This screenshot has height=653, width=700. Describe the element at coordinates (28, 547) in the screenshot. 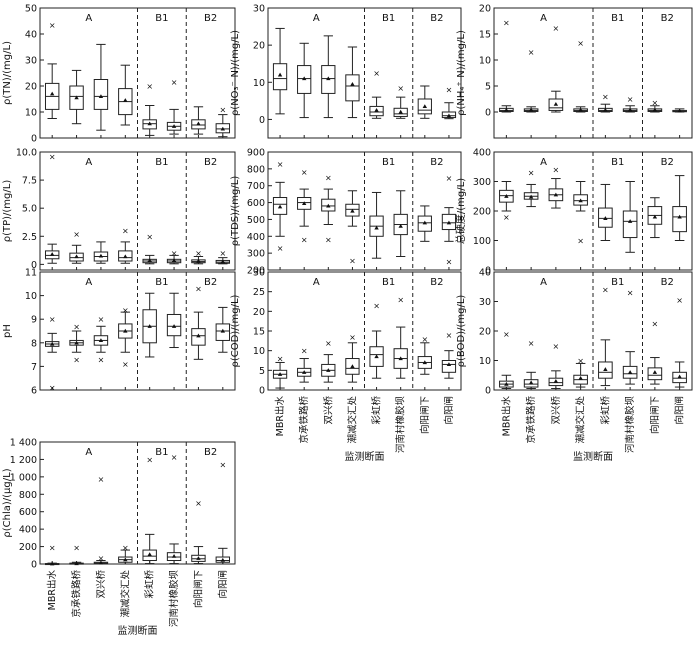

I see `y-tick-label: 200` at that location.